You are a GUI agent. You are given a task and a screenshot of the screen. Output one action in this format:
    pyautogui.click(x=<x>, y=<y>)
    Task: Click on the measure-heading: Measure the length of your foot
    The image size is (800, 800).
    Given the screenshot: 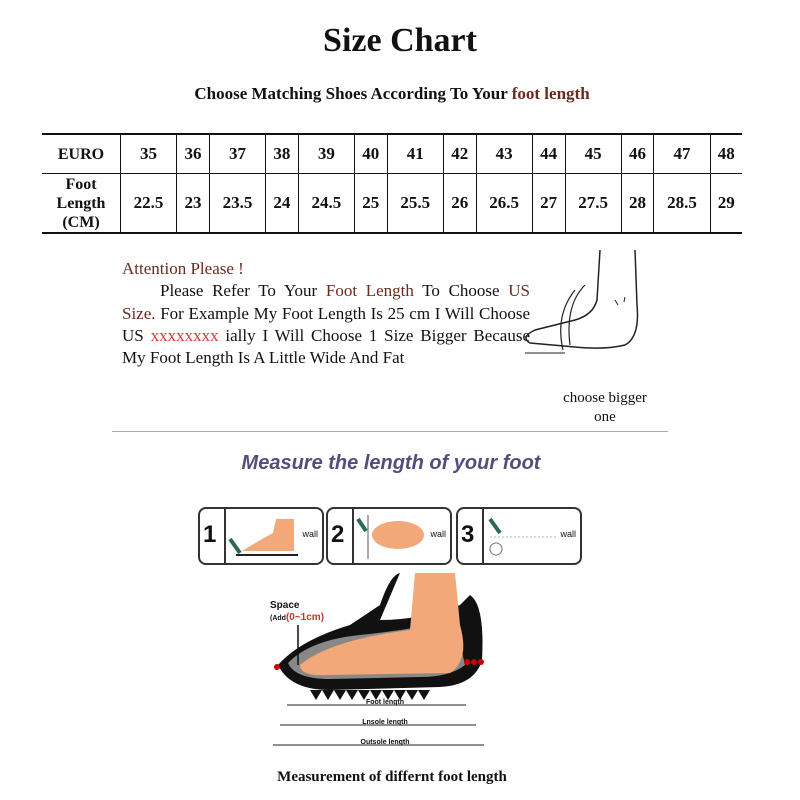 What is the action you would take?
    pyautogui.click(x=391, y=463)
    